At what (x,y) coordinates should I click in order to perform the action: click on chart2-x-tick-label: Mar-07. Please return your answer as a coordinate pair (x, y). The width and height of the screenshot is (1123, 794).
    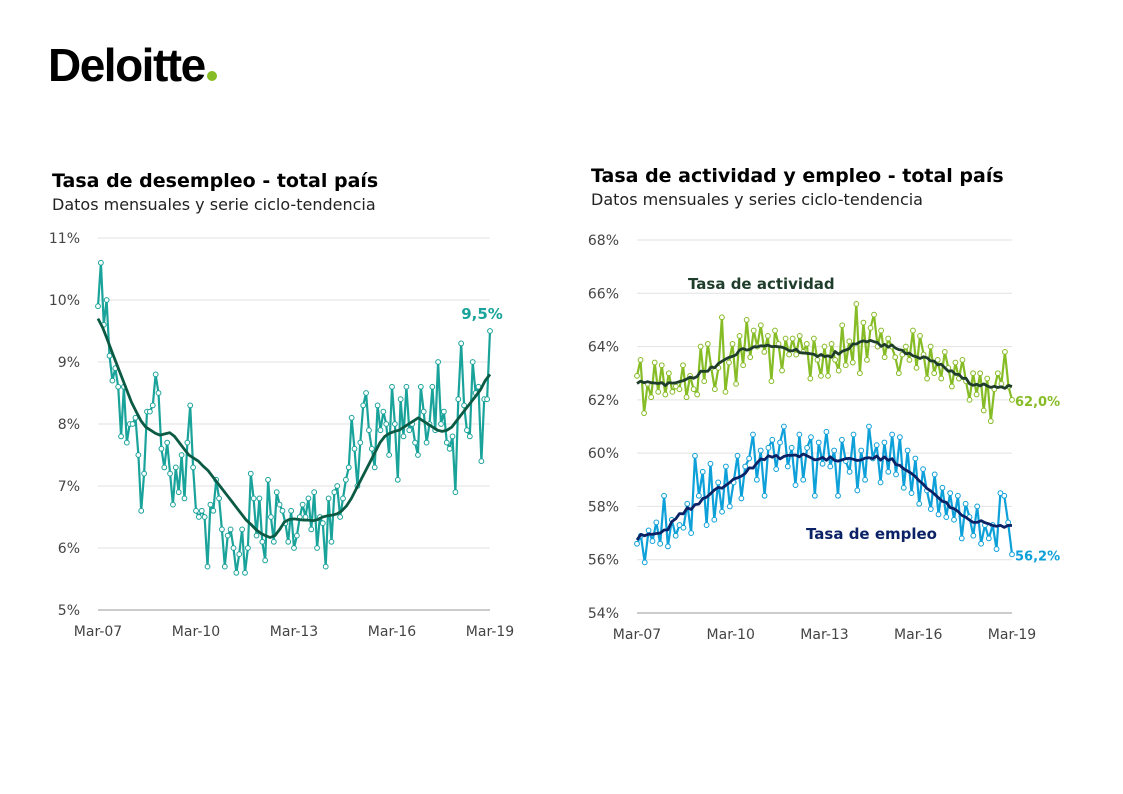
    Looking at the image, I should click on (637, 635).